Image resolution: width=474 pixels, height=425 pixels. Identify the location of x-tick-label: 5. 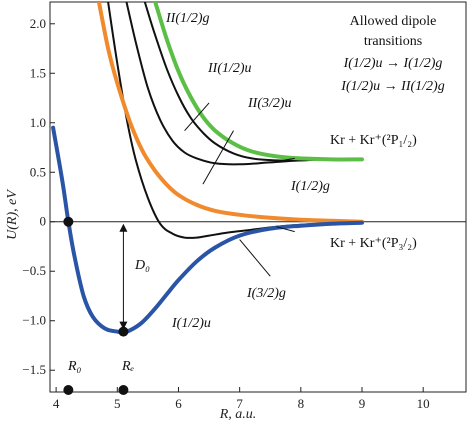
(117, 403).